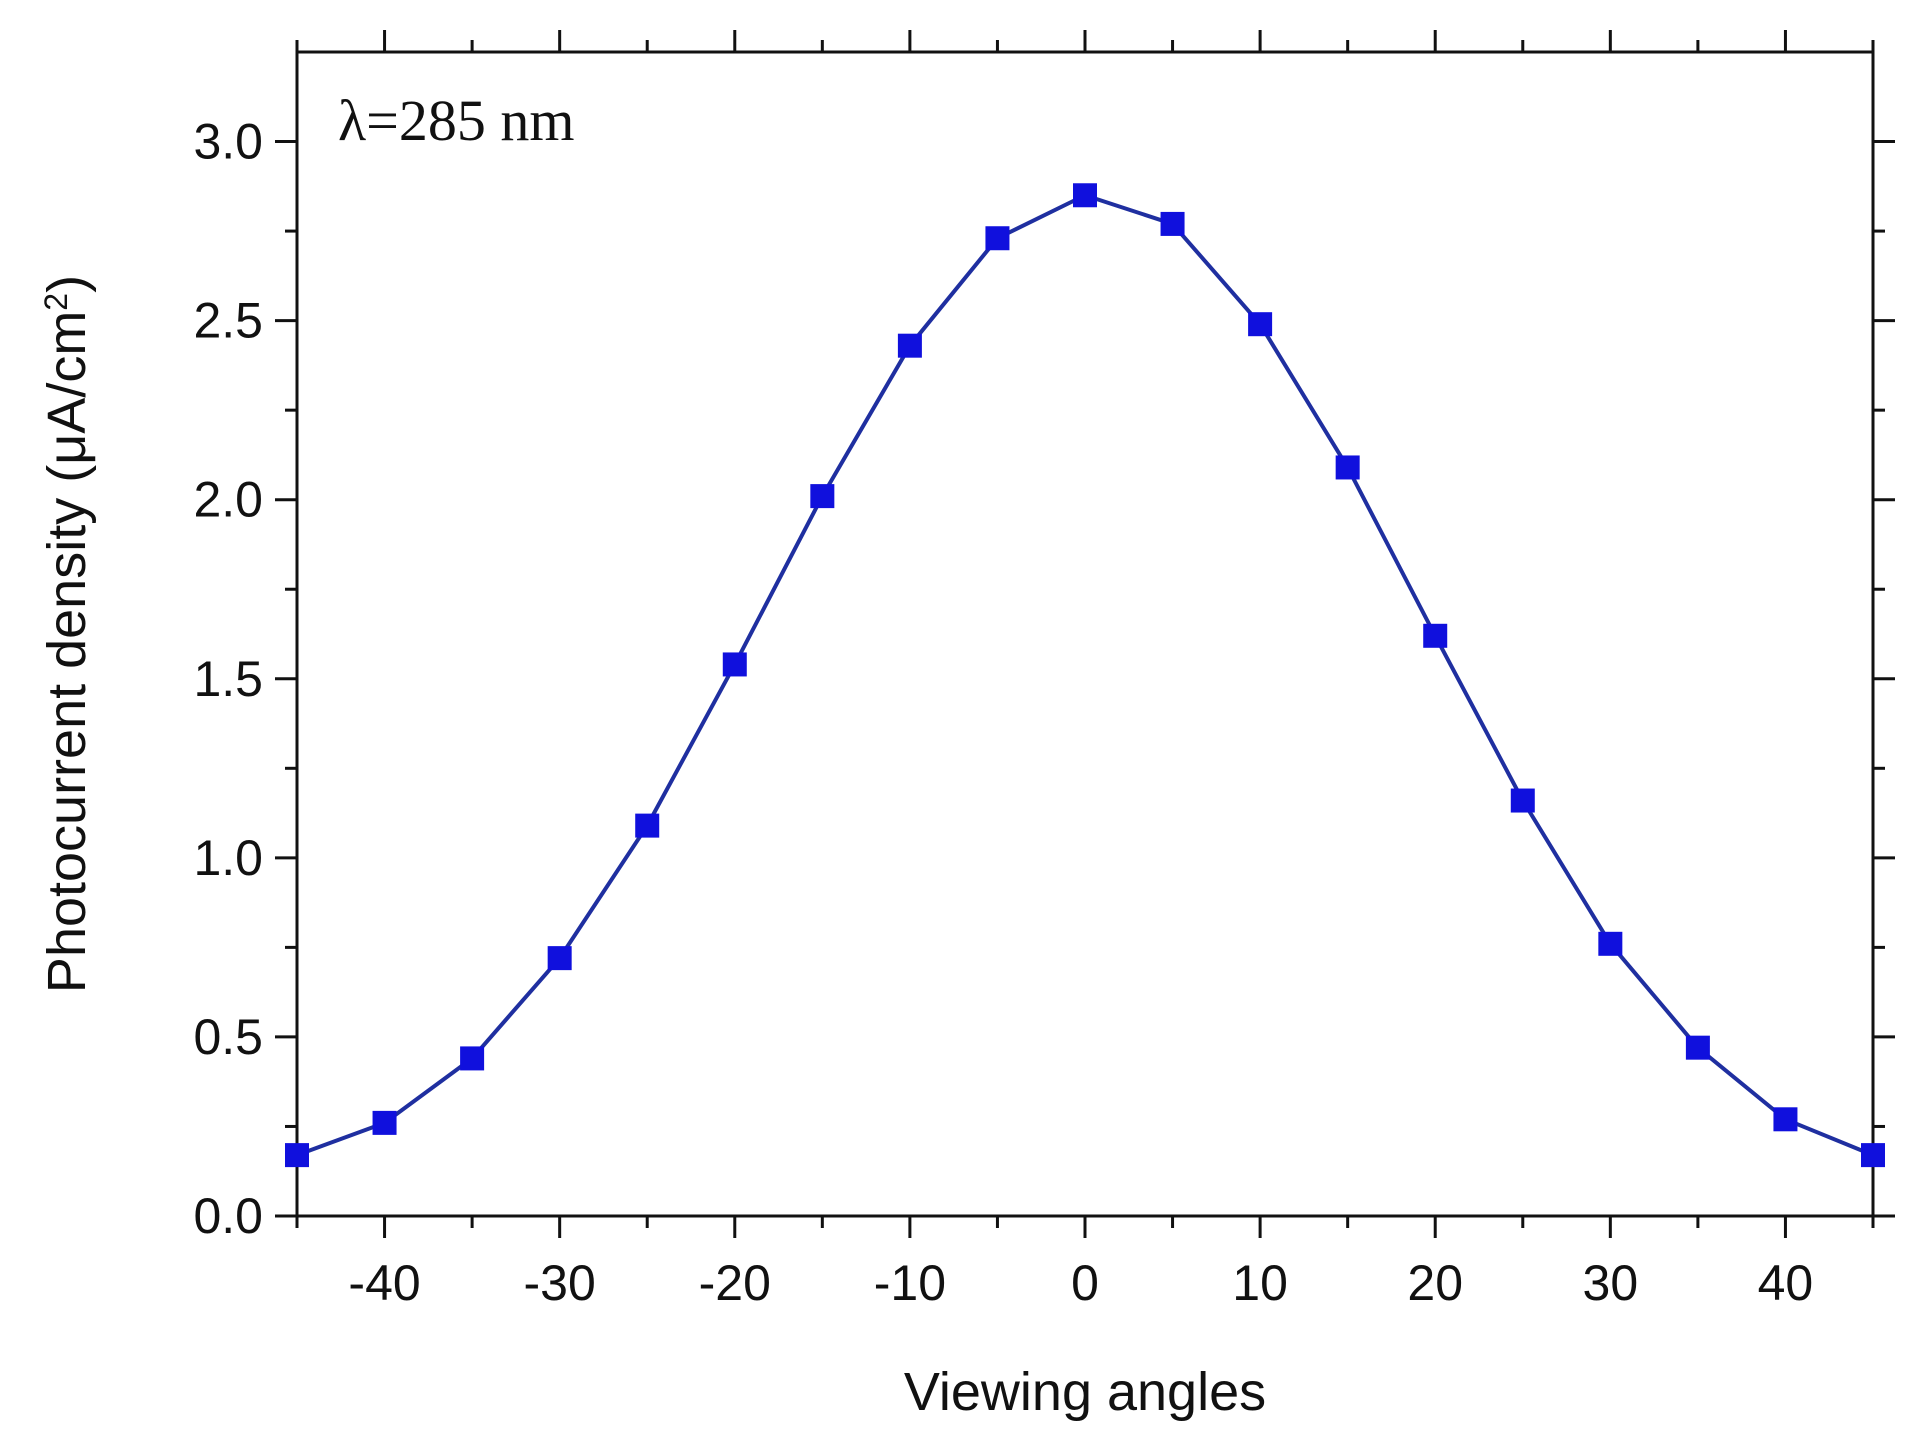  I want to click on y-tick-label: 1.5, so click(228, 679).